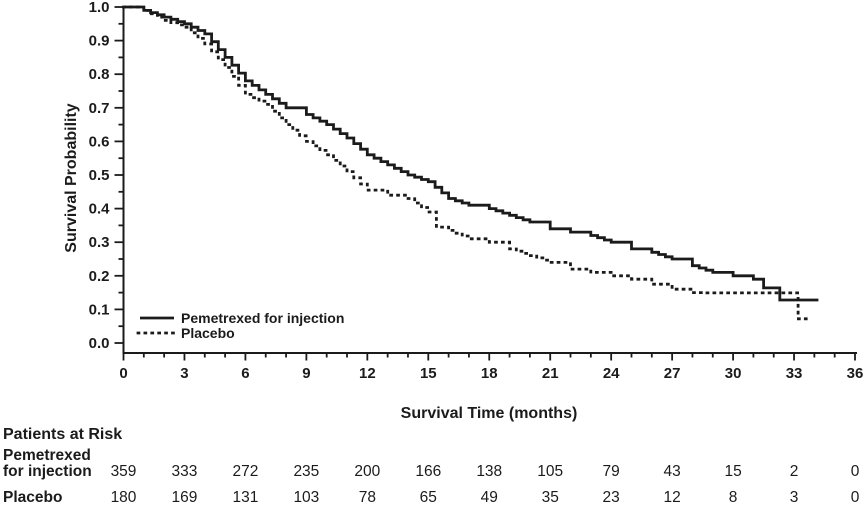 This screenshot has height=506, width=865. What do you see at coordinates (794, 497) in the screenshot?
I see `risk-count: 3` at bounding box center [794, 497].